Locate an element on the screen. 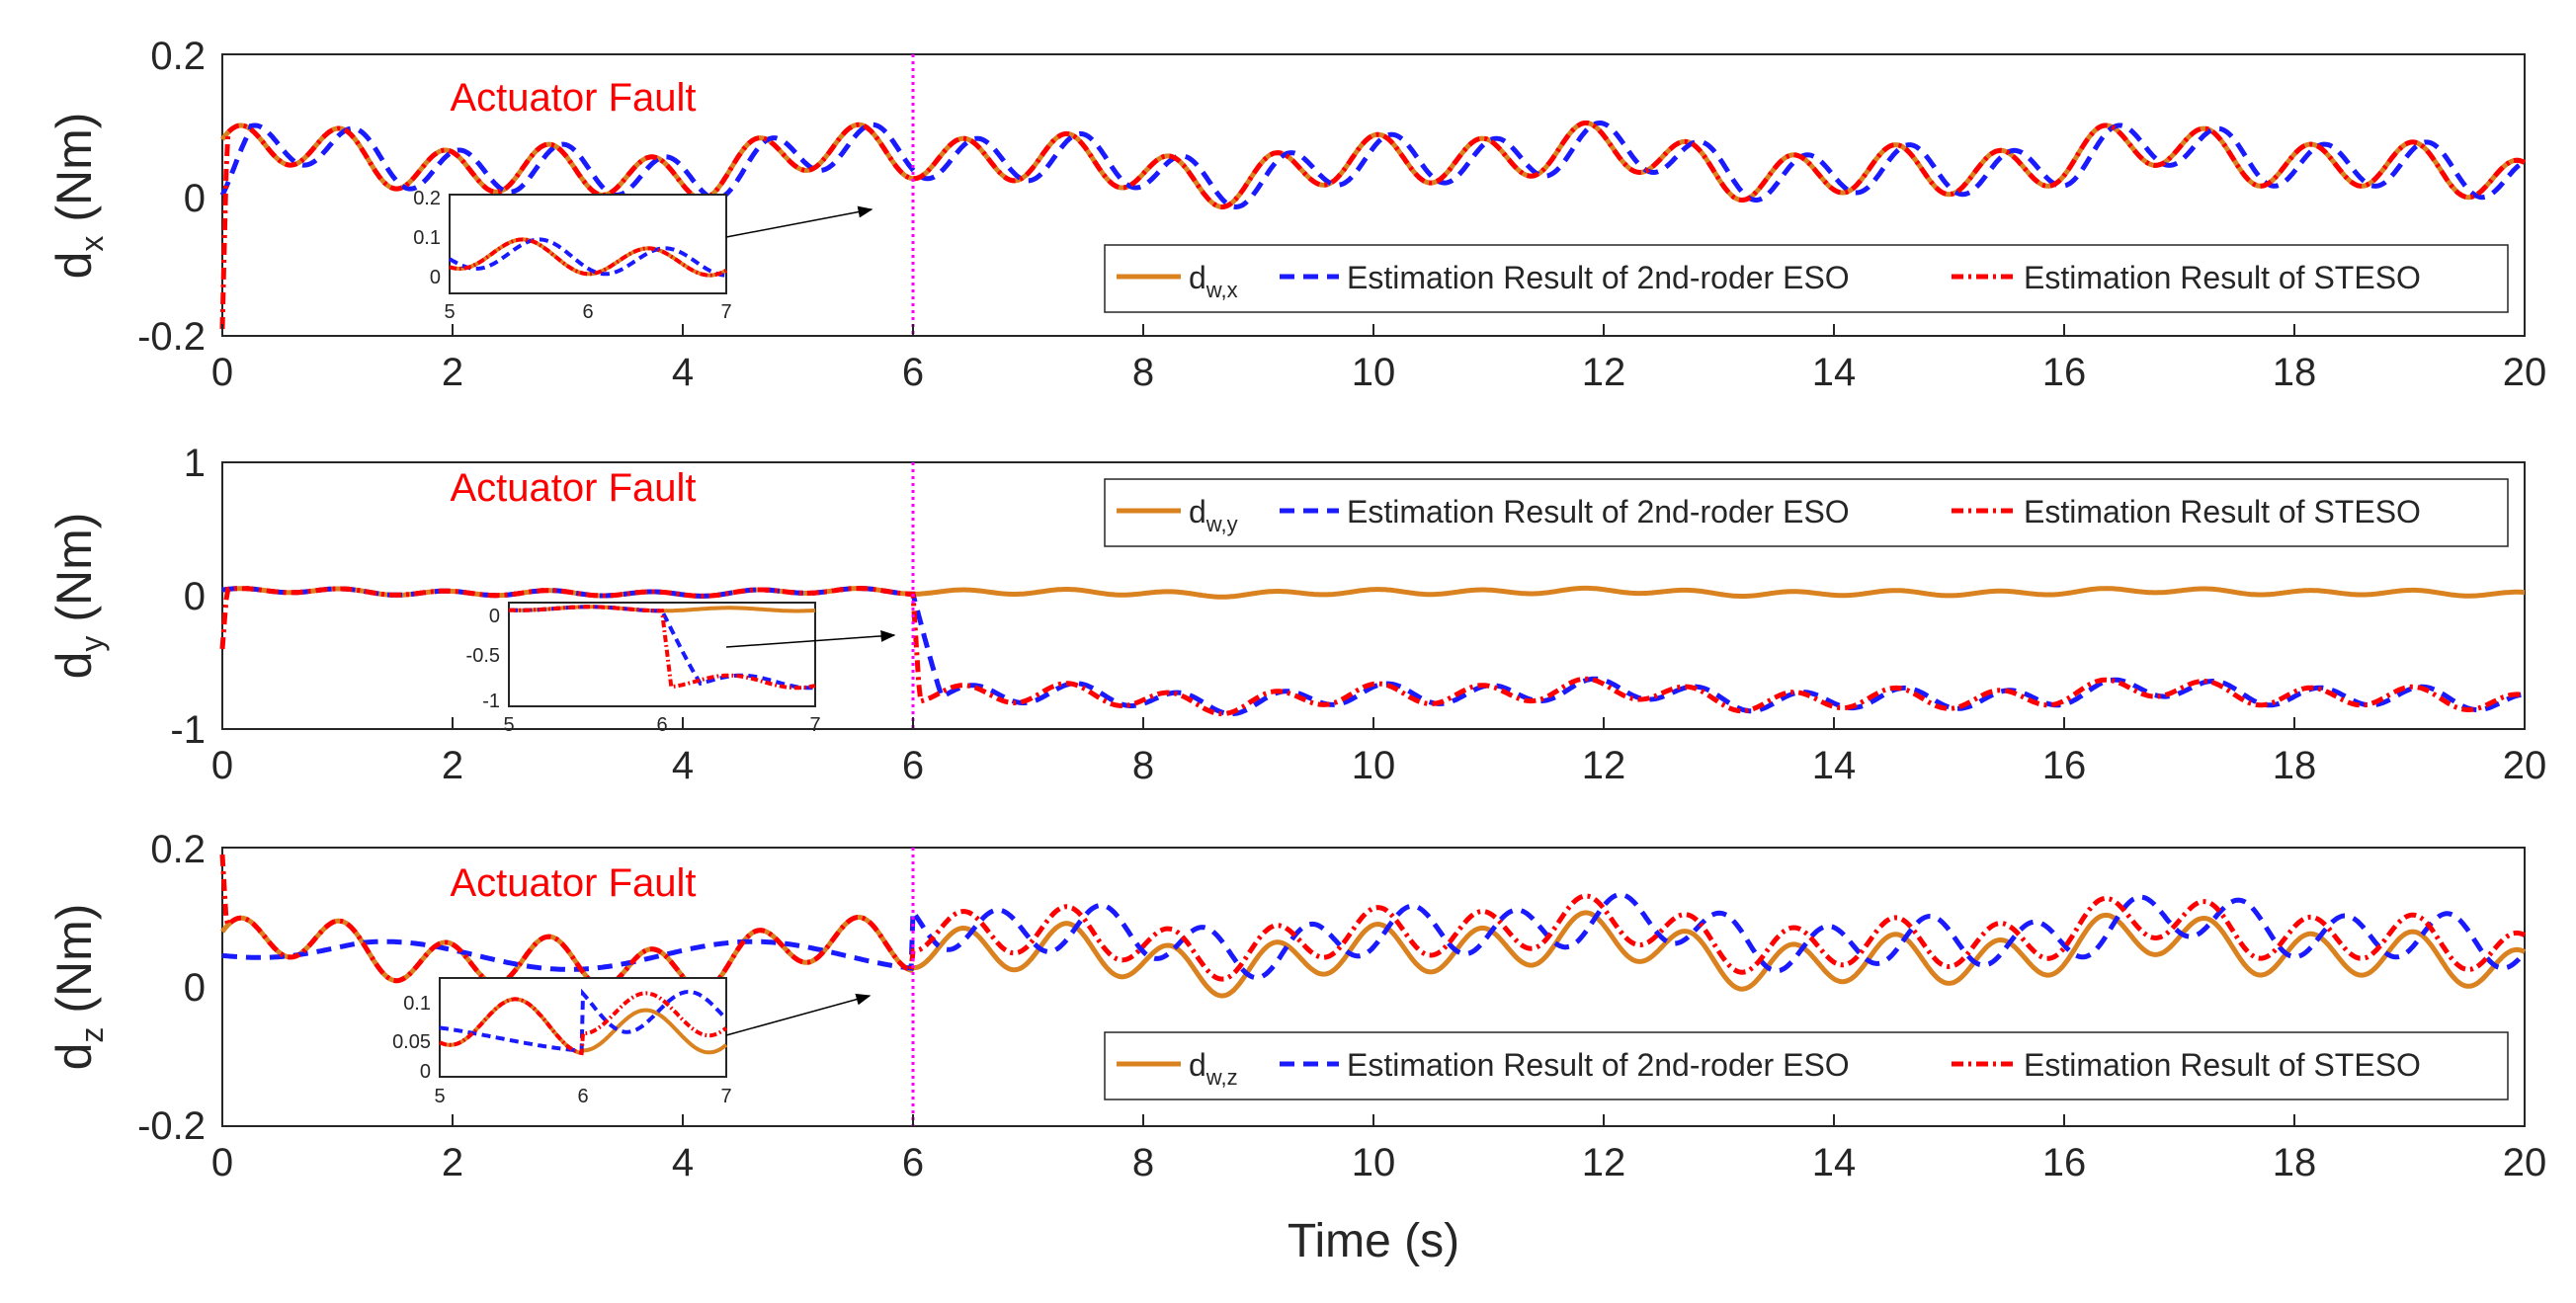 The image size is (2576, 1303). series-layer is located at coordinates (1372, 651).